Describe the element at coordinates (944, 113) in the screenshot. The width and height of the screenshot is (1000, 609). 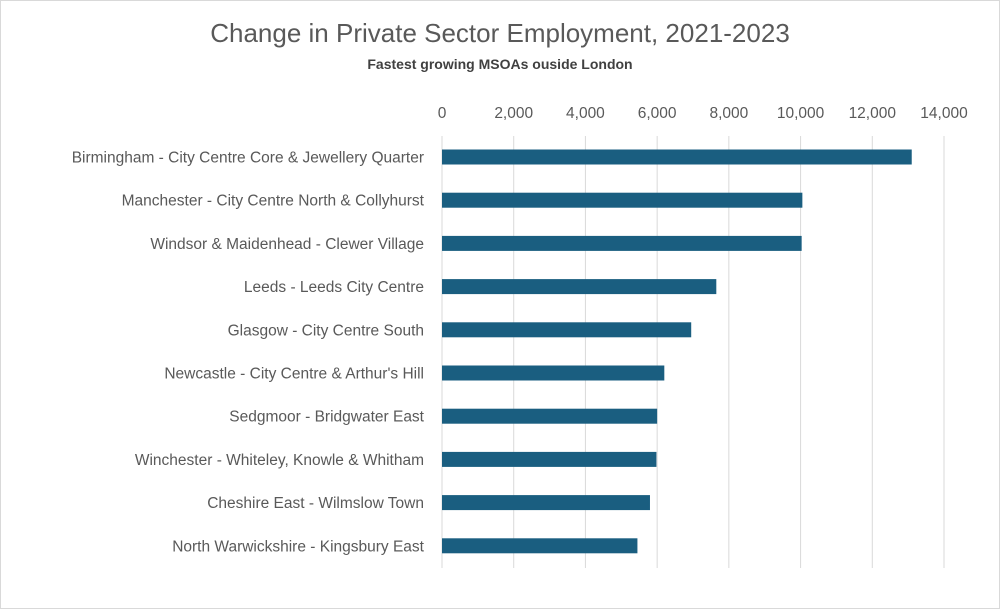
I see `x-tick-label: 14,000` at that location.